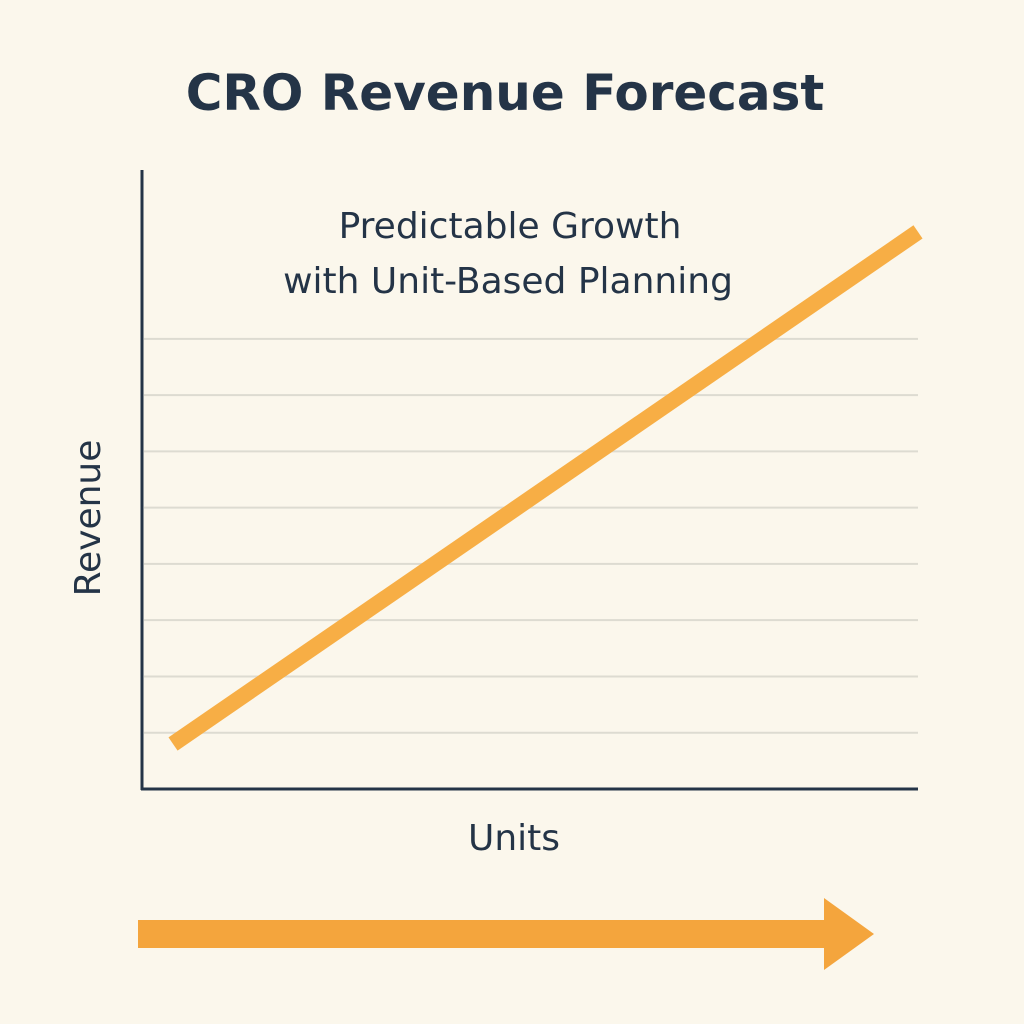 The width and height of the screenshot is (1024, 1024). What do you see at coordinates (88, 518) in the screenshot?
I see `y-axis-label: Revenue` at bounding box center [88, 518].